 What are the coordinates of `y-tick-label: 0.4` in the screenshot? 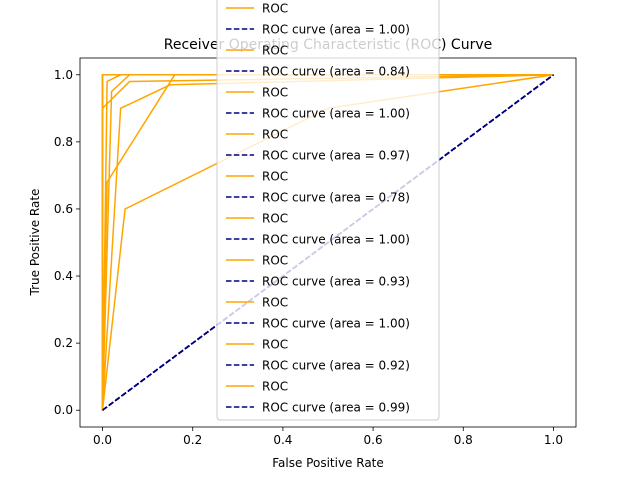 It's located at (63, 276).